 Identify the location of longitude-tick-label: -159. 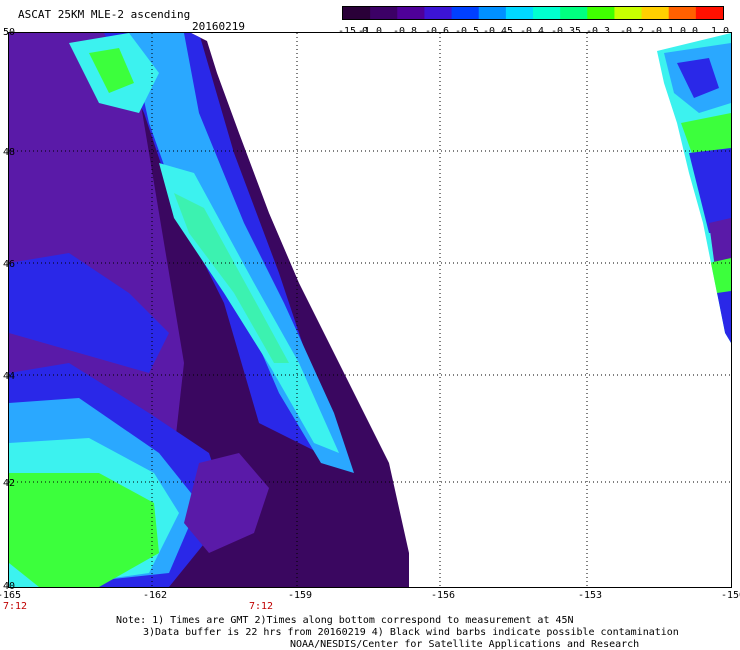
(300, 595).